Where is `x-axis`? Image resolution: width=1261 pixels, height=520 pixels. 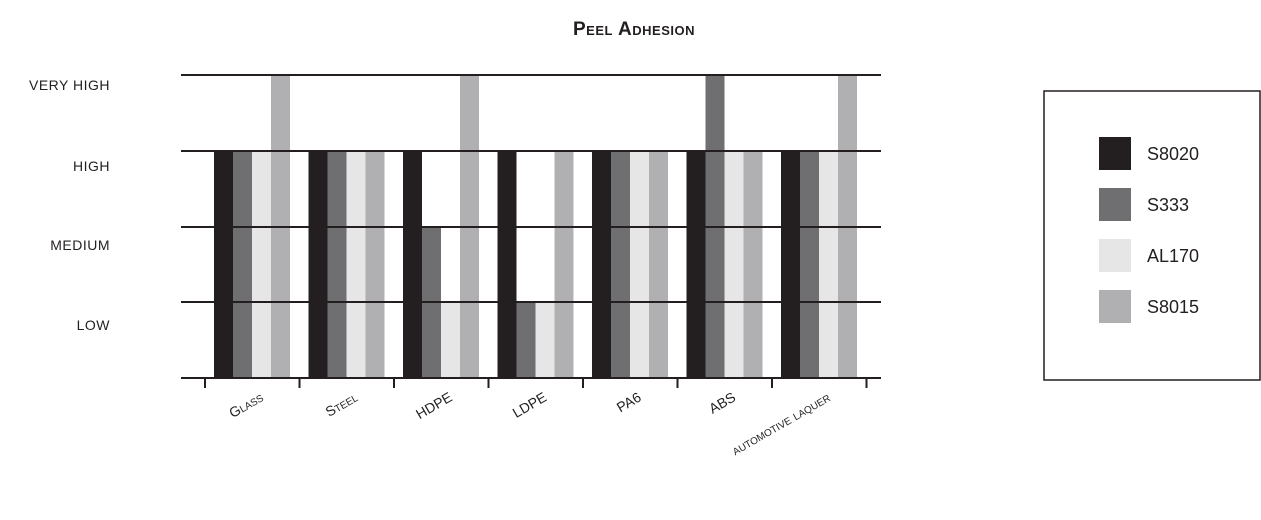
x-axis is located at coordinates (531, 382).